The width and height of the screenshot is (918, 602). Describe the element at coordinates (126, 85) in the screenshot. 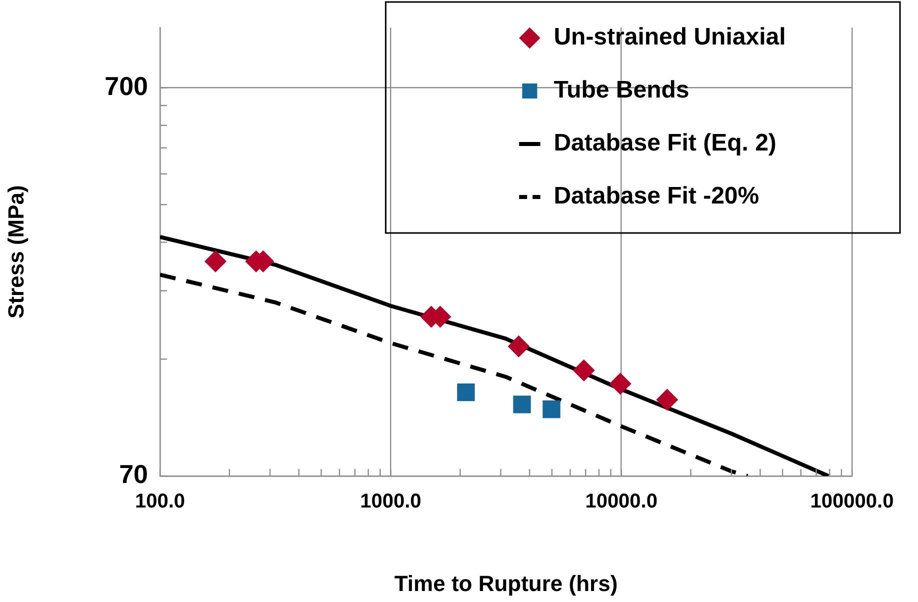

I see `y-tick-label: 700` at that location.